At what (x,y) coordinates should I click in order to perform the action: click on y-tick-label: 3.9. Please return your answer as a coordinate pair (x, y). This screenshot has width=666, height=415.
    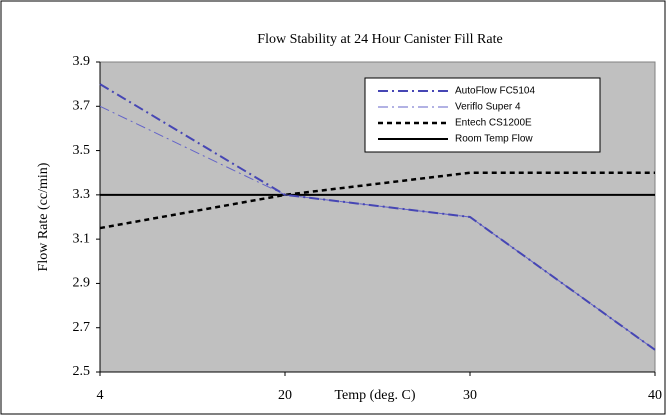
    Looking at the image, I should click on (82, 61).